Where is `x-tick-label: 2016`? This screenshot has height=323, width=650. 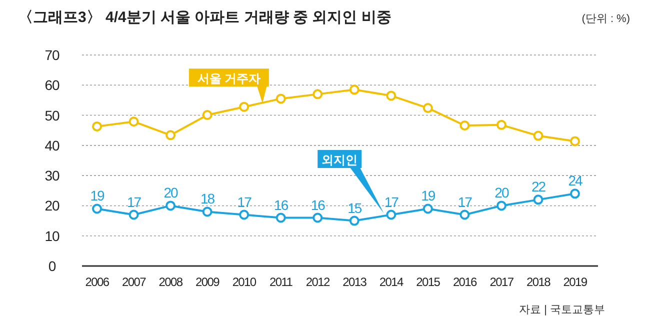
x-tick-label: 2016 is located at coordinates (465, 282).